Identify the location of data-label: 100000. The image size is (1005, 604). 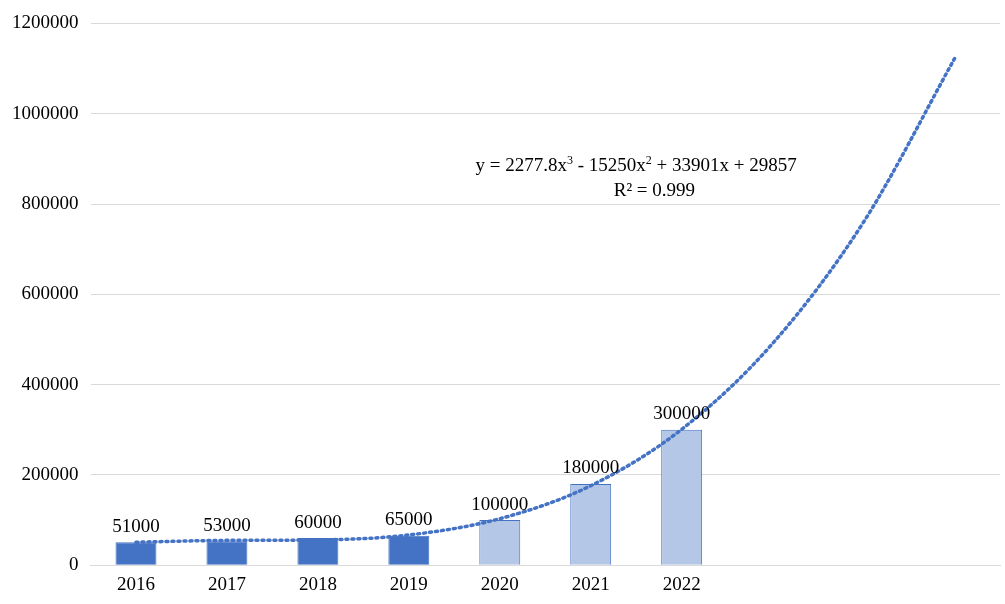
(500, 503).